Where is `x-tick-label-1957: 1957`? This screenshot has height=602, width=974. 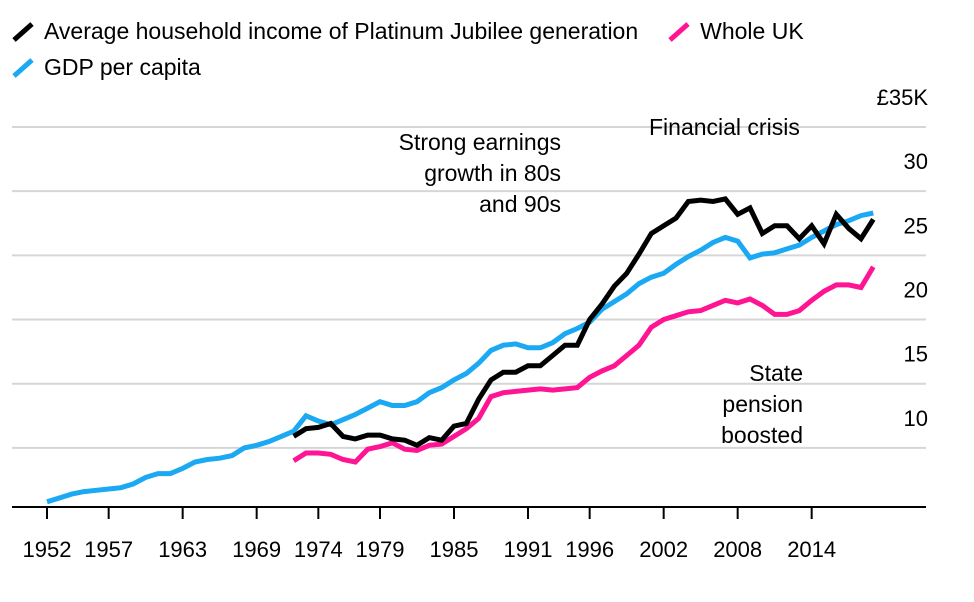 x-tick-label-1957: 1957 is located at coordinates (108, 549).